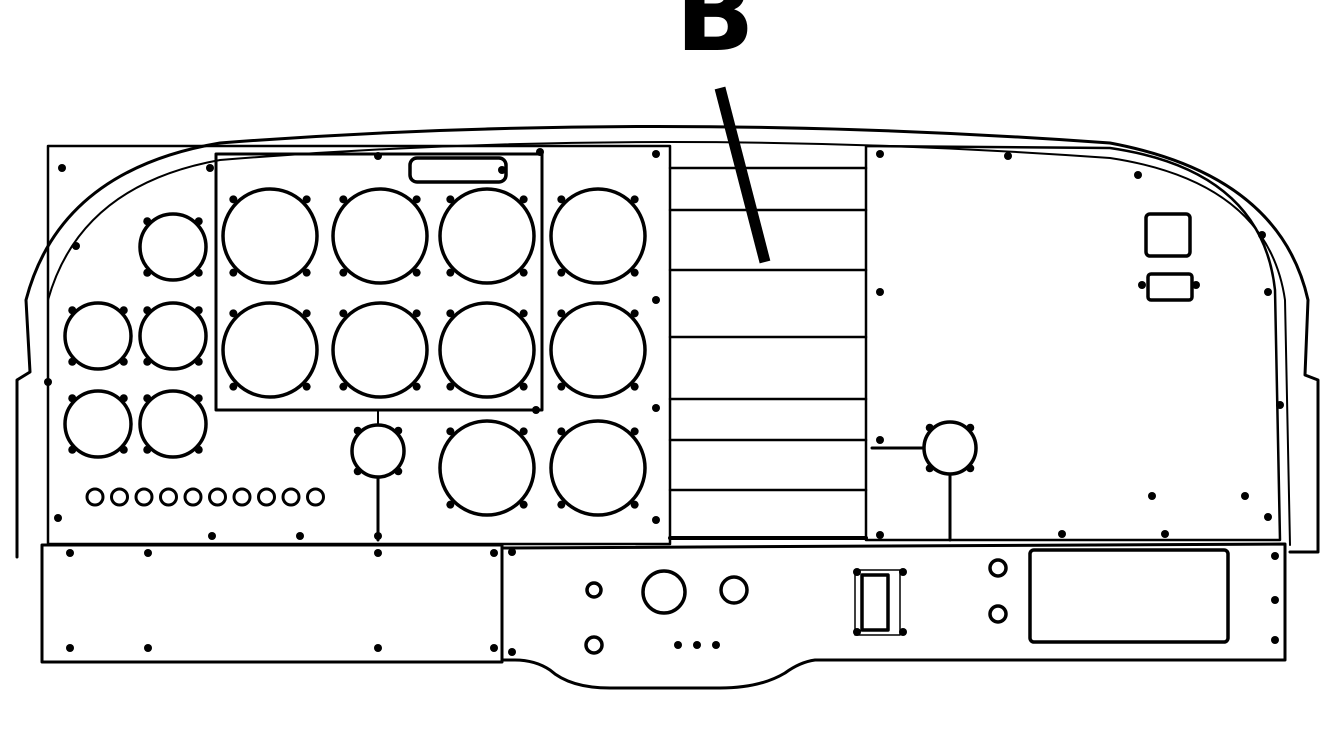 Image resolution: width=1334 pixels, height=750 pixels. Describe the element at coordinates (796, 606) in the screenshot. I see `lower-panel-knobs` at that location.